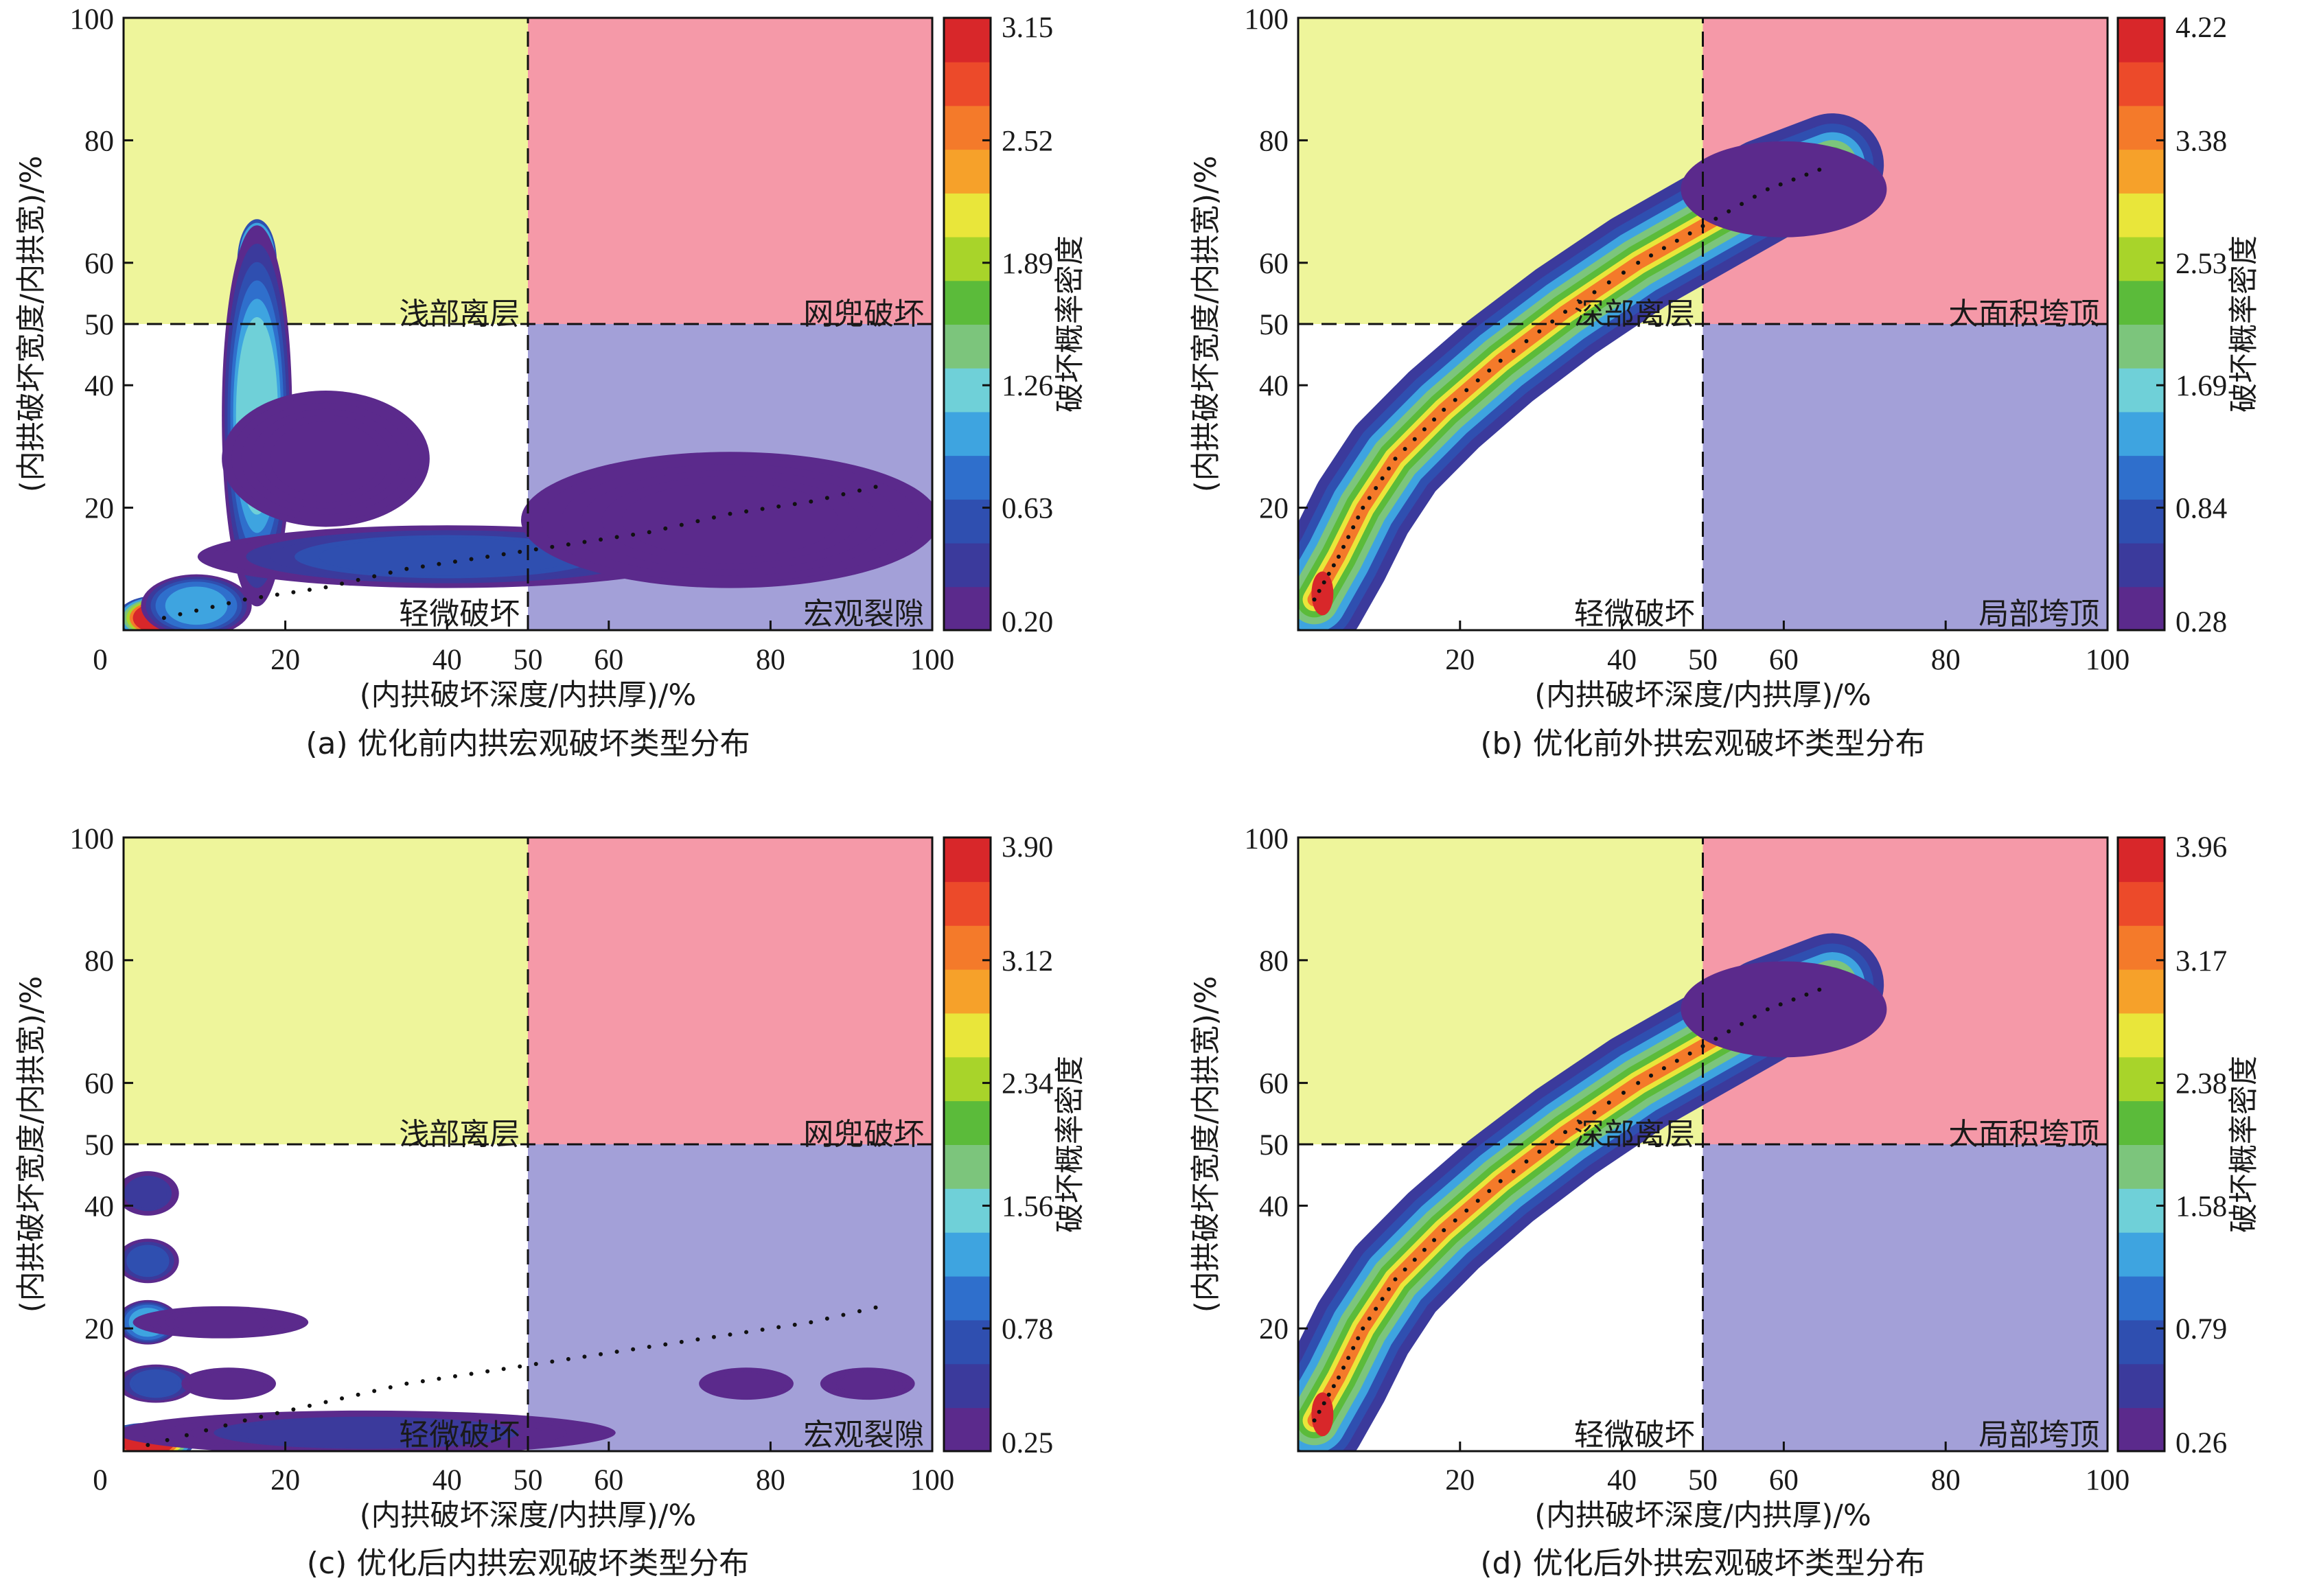 Image resolution: width=2297 pixels, height=1596 pixels. What do you see at coordinates (2244, 324) in the screenshot?
I see `colorbar-label: 破坏概率密度` at bounding box center [2244, 324].